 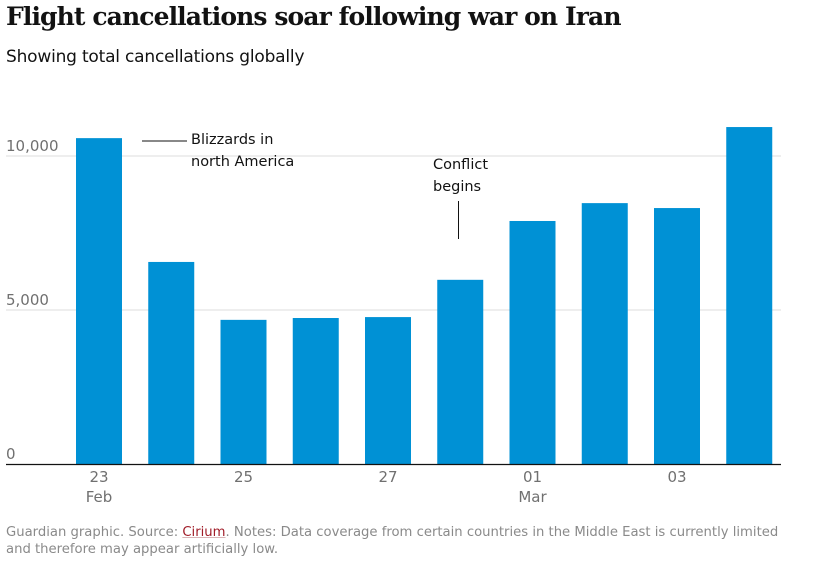 I want to click on x-tick-label: 27, so click(x=387, y=477).